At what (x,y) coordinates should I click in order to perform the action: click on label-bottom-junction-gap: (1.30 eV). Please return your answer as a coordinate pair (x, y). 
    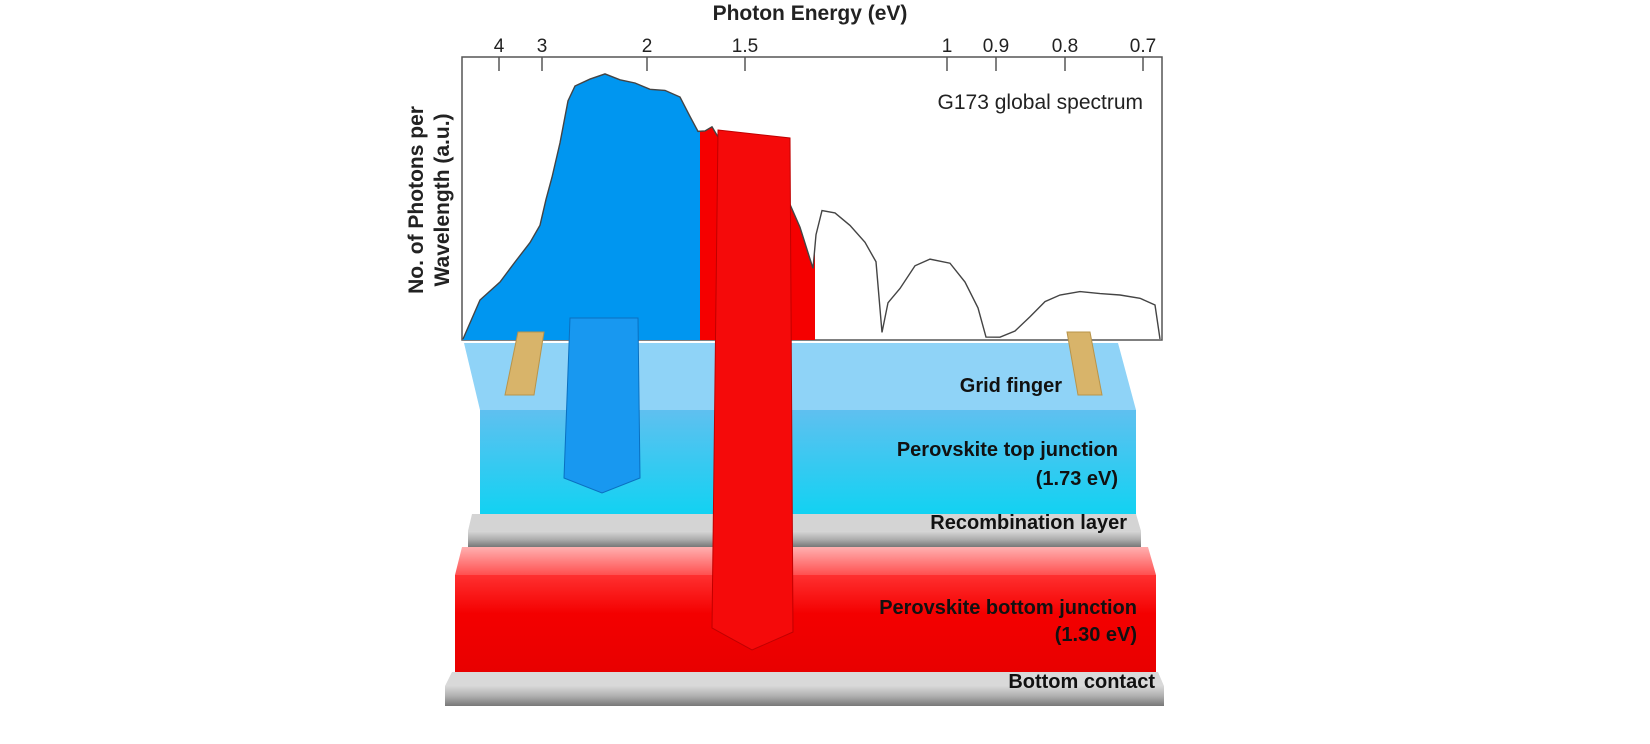
    Looking at the image, I should click on (1096, 635).